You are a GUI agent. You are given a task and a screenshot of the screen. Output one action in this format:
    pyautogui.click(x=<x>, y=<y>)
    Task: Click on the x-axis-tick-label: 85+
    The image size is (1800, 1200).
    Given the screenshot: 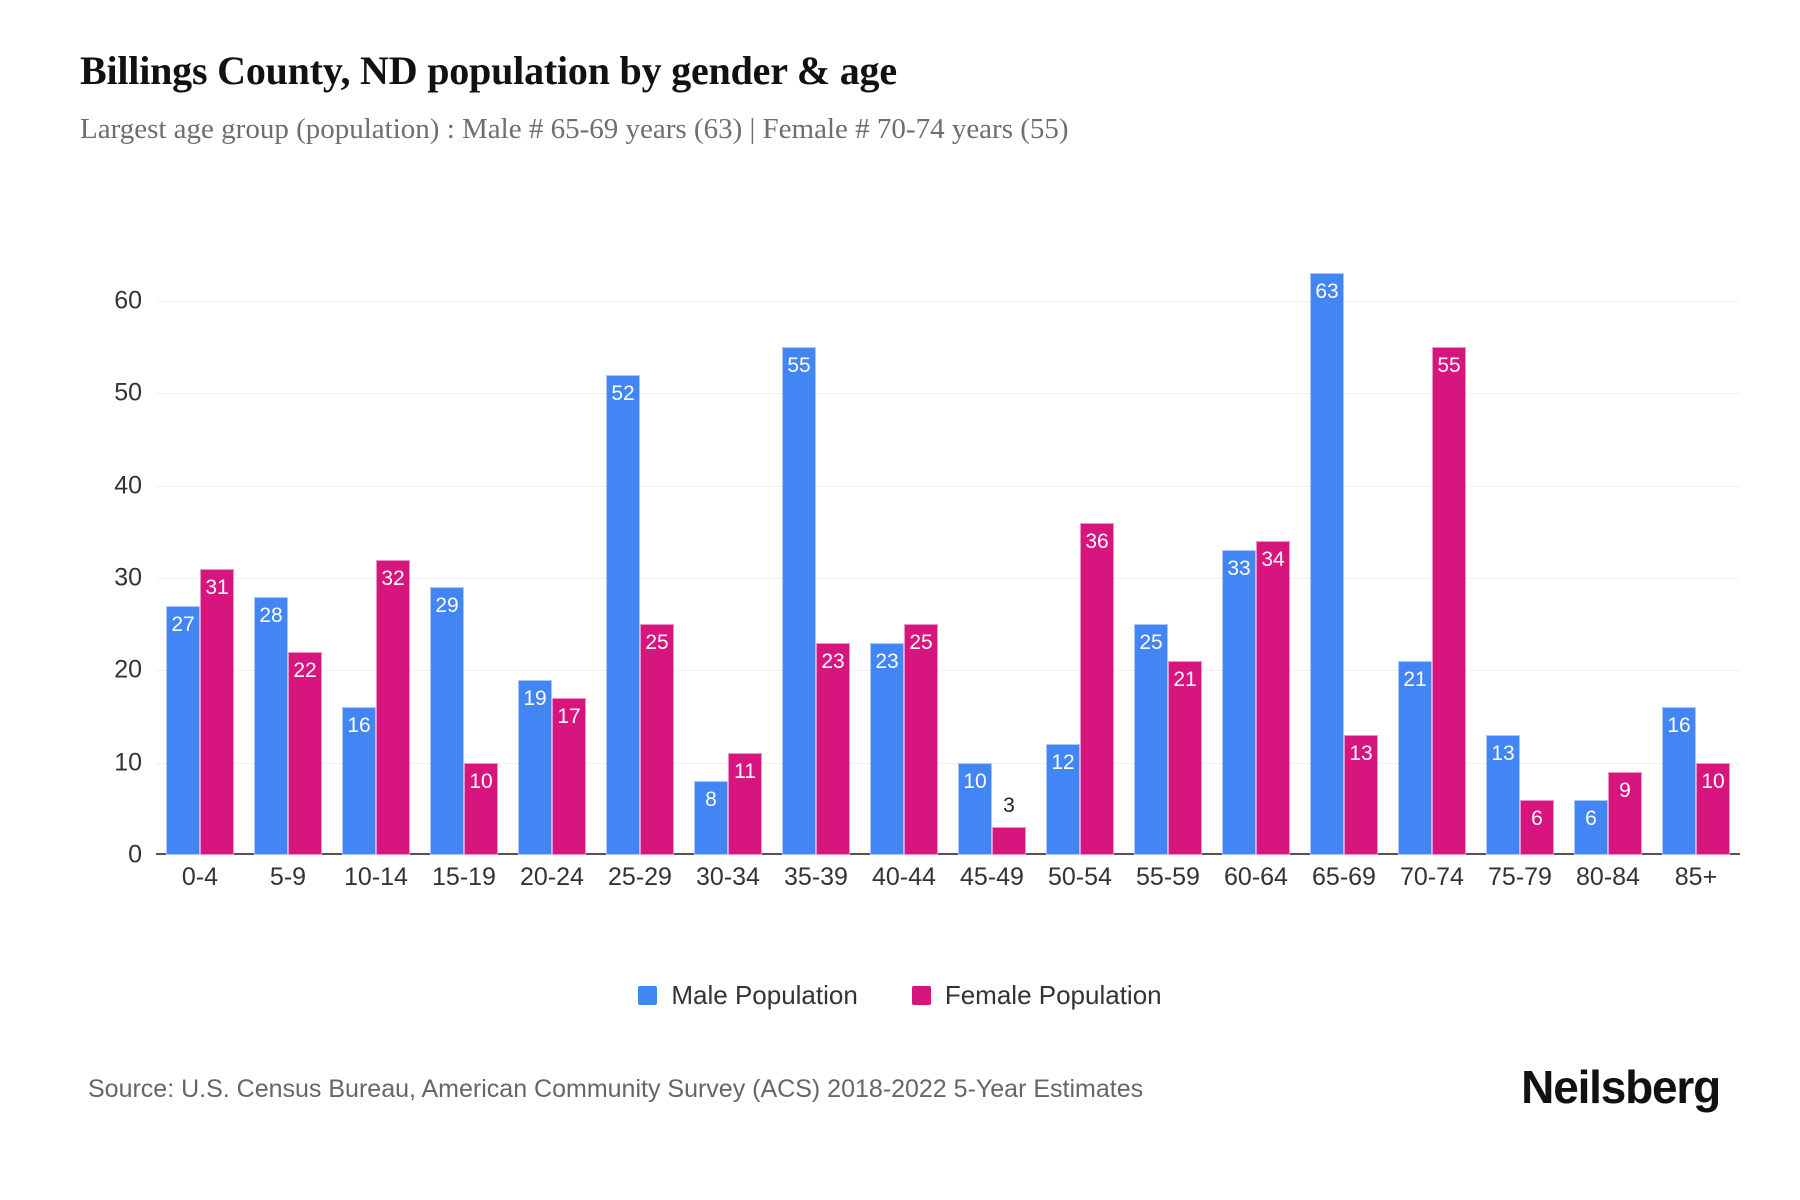 What is the action you would take?
    pyautogui.click(x=1696, y=877)
    